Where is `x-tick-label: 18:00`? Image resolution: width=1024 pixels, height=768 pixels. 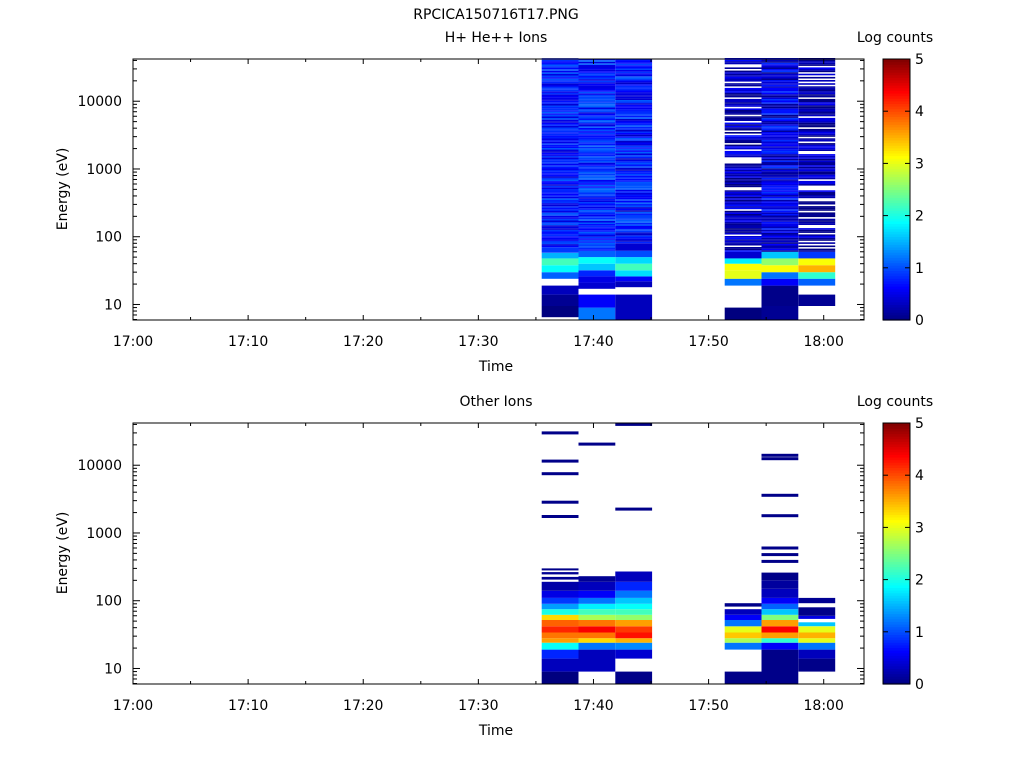
x-tick-label: 18:00 is located at coordinates (824, 706).